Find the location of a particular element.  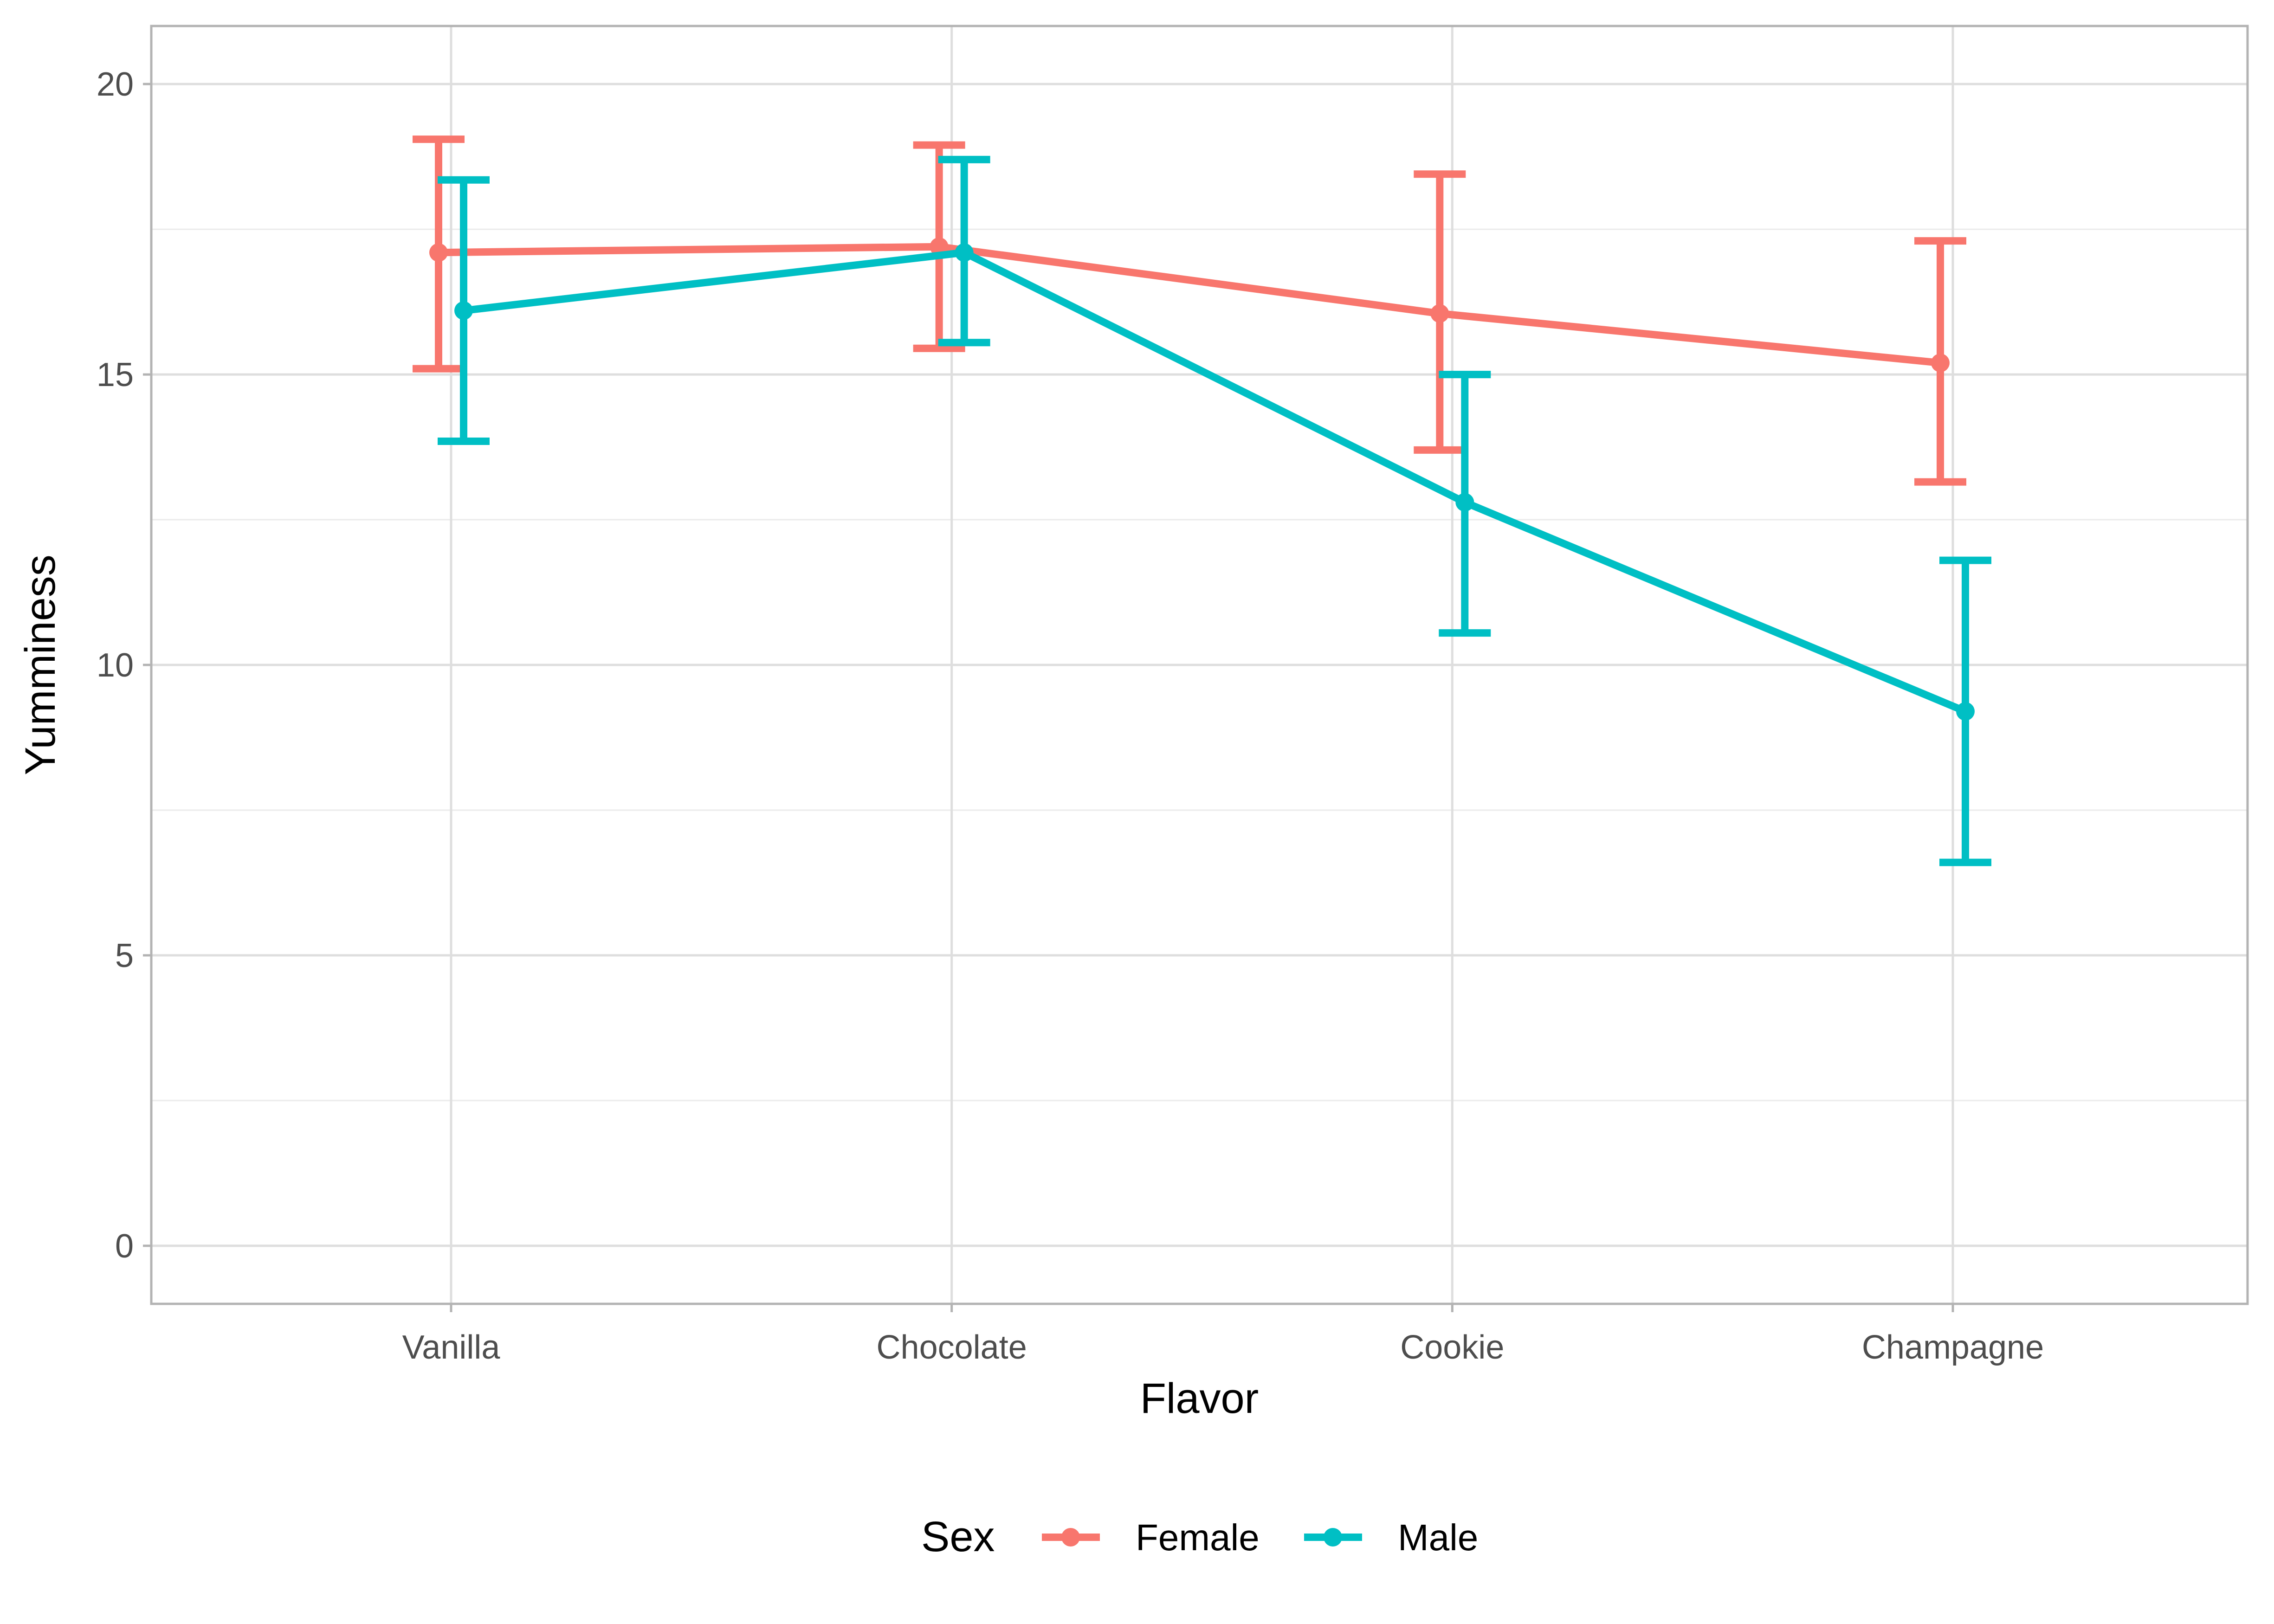

x-tick-label: Chocolate is located at coordinates (952, 1347).